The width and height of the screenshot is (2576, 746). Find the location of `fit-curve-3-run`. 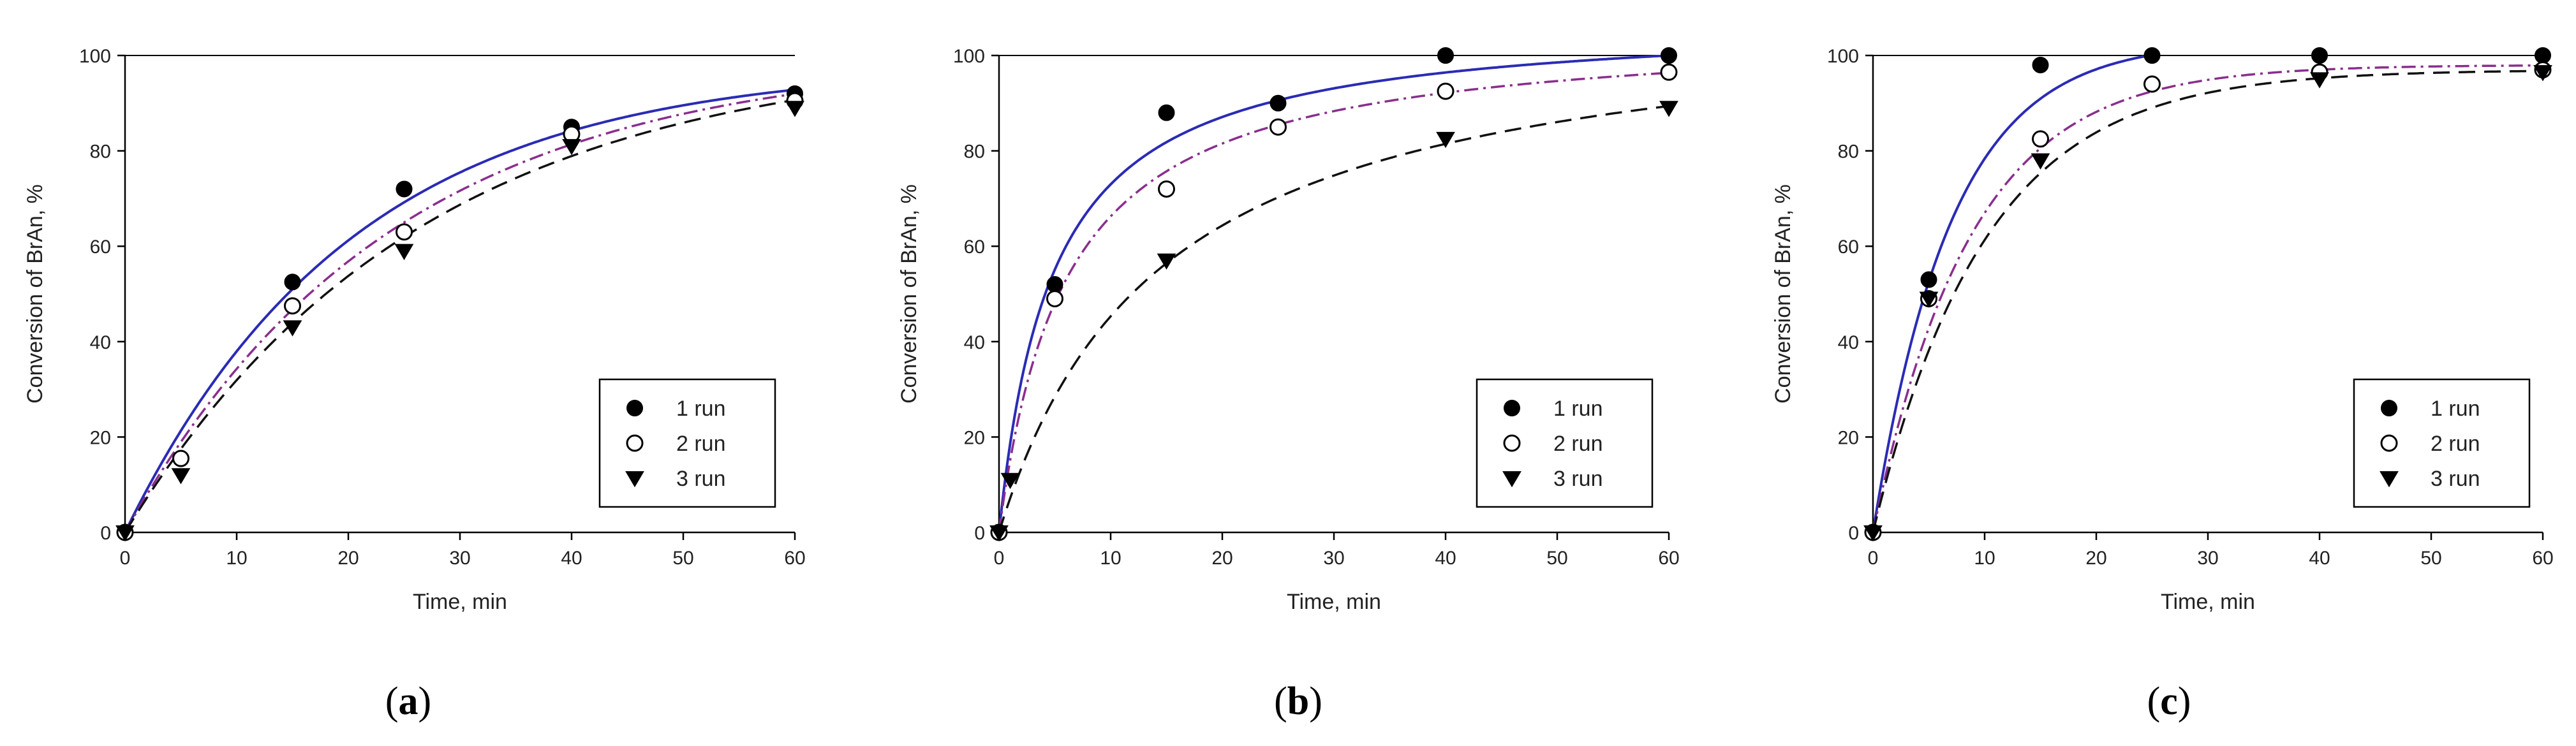

fit-curve-3-run is located at coordinates (1334, 319).